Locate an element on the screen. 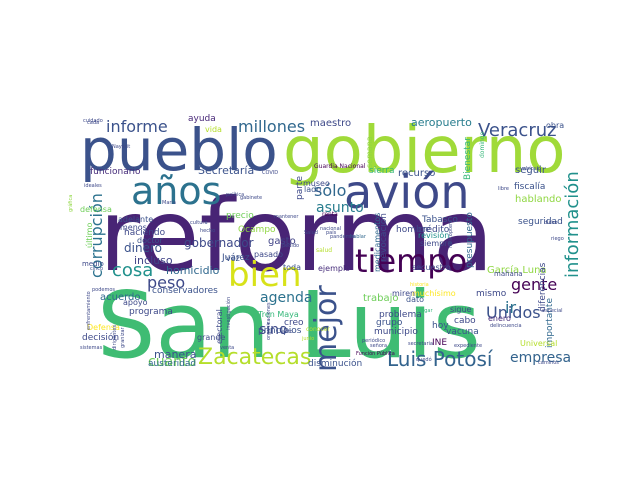 The width and height of the screenshot is (640, 480). word-especial: especial is located at coordinates (552, 311).